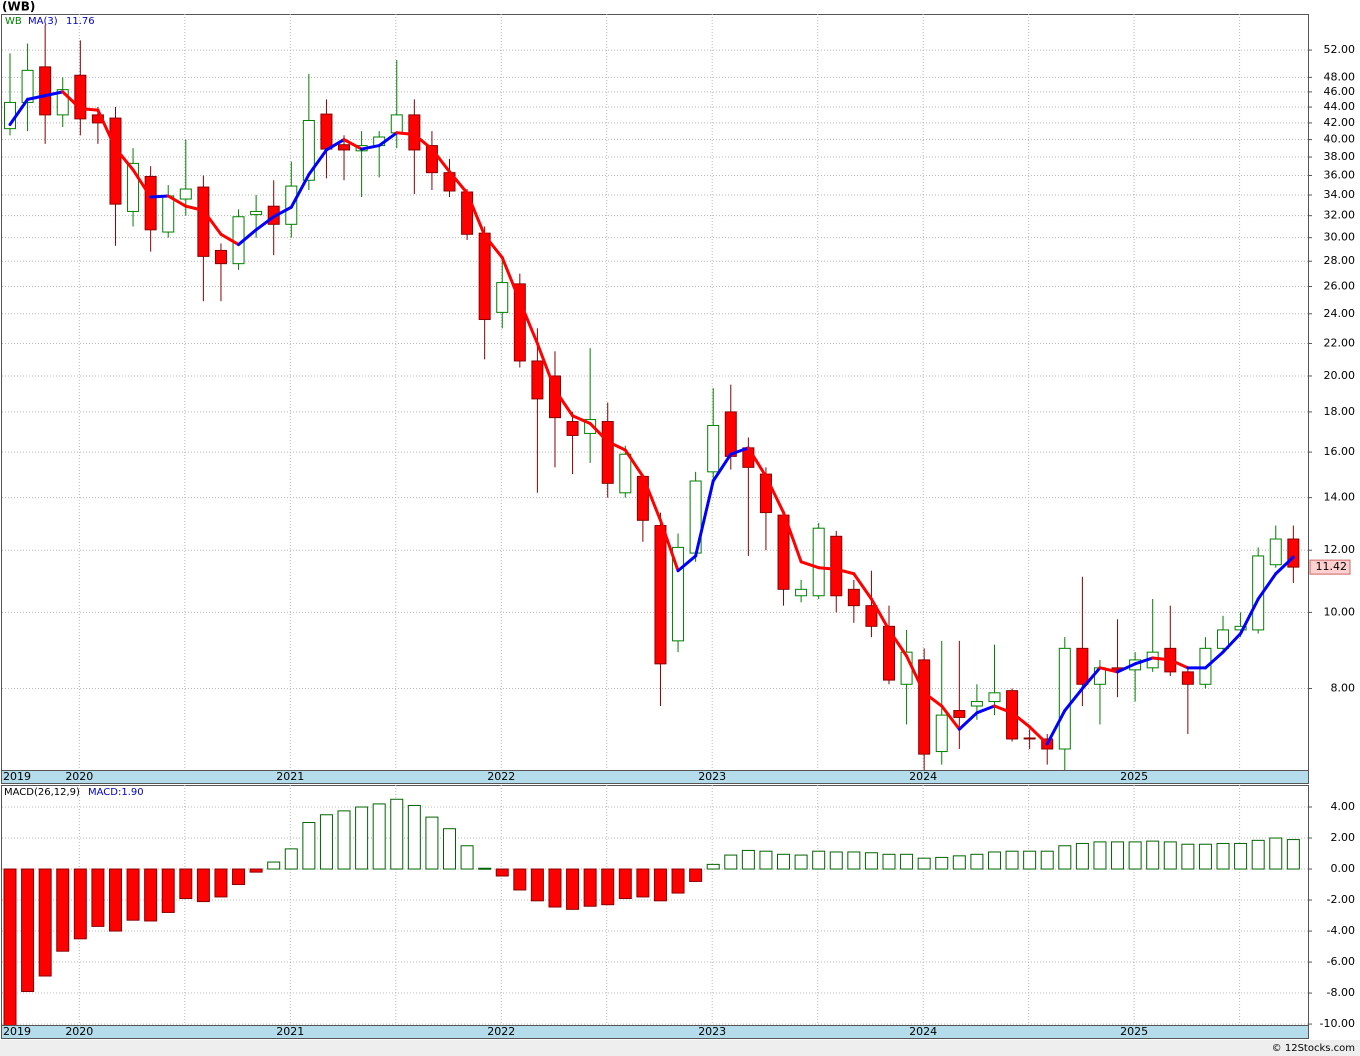  Describe the element at coordinates (1343, 806) in the screenshot. I see `y-tick-label: 4.00` at that location.